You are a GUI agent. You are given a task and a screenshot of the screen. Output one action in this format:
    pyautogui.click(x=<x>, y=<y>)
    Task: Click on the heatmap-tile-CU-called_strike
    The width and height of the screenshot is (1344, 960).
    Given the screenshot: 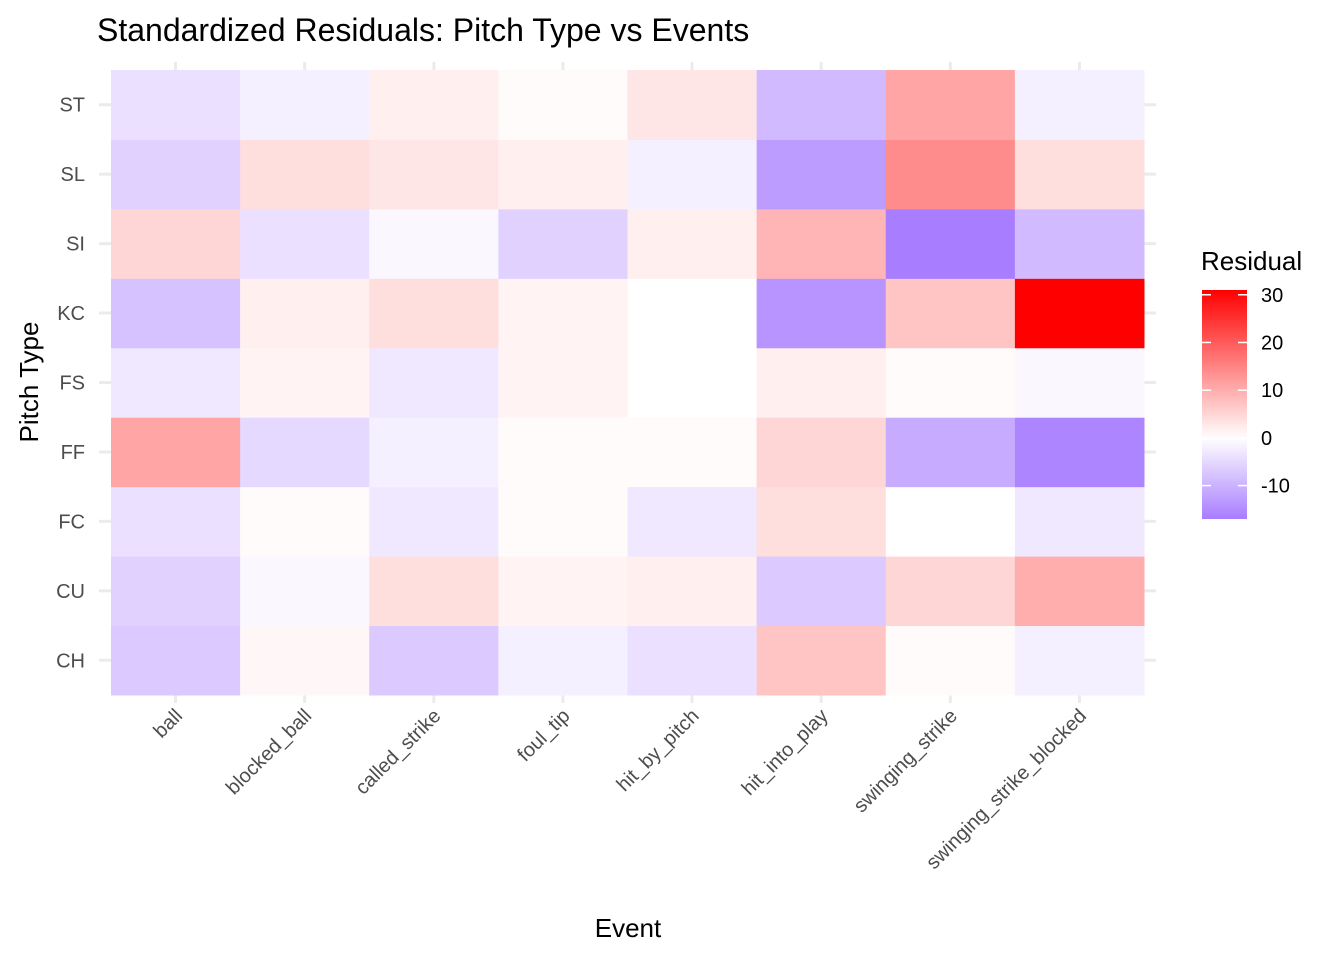 What is the action you would take?
    pyautogui.click(x=434, y=591)
    